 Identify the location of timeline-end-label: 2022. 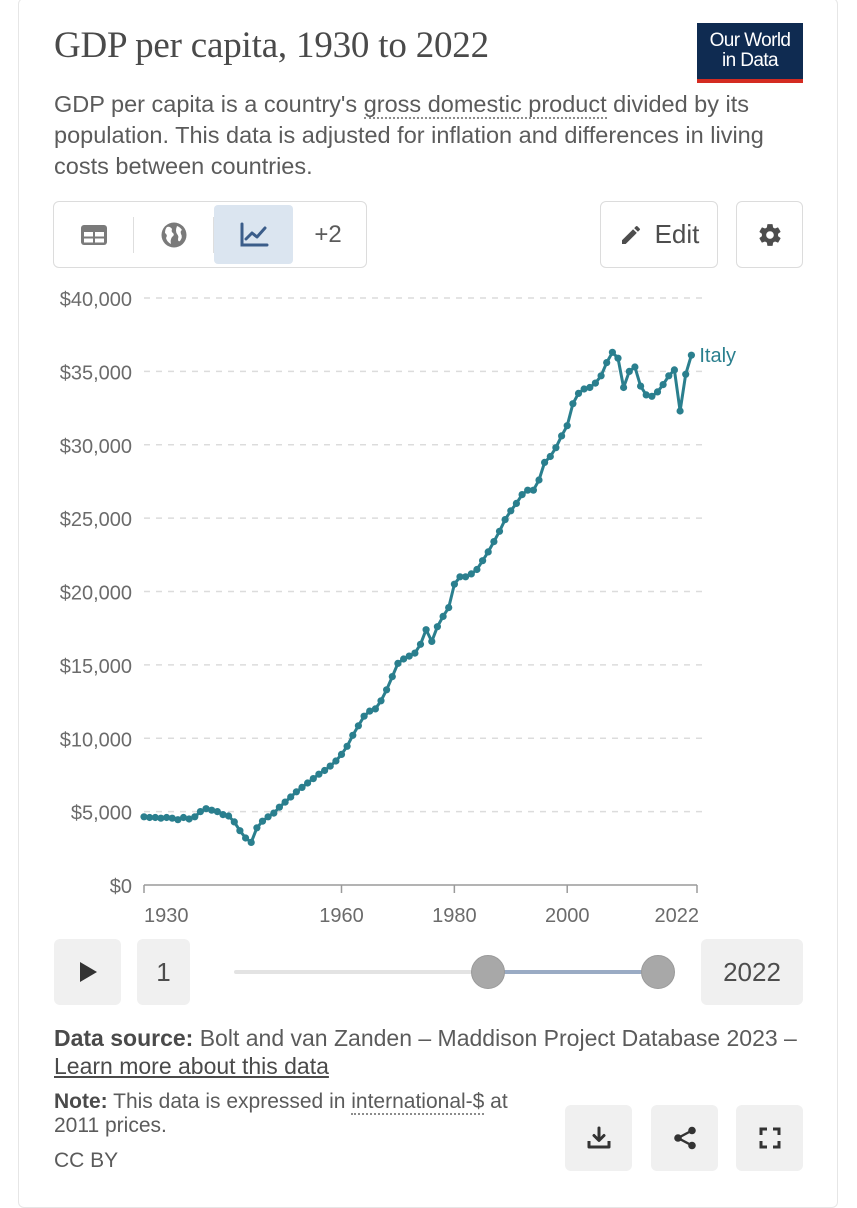
(752, 972).